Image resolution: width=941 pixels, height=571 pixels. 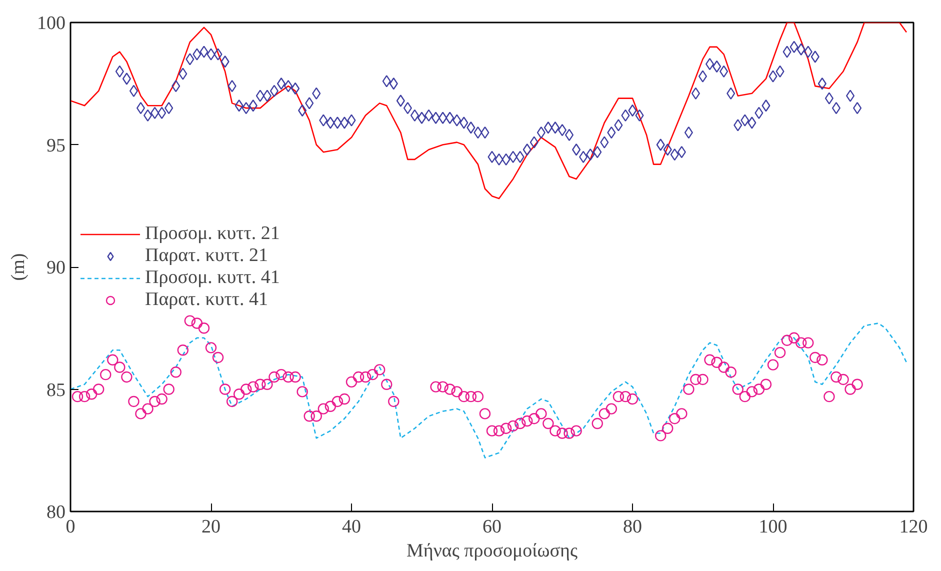 What do you see at coordinates (212, 233) in the screenshot?
I see `legend-label: Προσομ. κυττ. 21` at bounding box center [212, 233].